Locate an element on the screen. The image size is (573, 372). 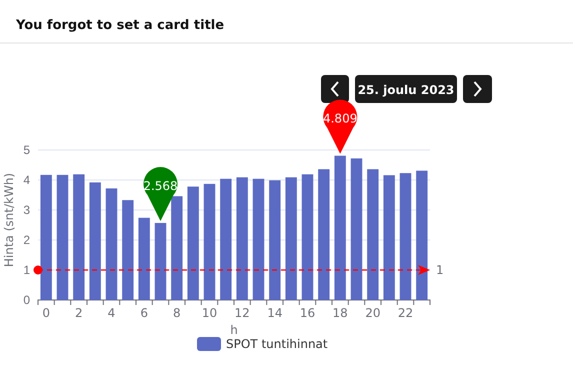
data-label: 2.568 is located at coordinates (160, 185).